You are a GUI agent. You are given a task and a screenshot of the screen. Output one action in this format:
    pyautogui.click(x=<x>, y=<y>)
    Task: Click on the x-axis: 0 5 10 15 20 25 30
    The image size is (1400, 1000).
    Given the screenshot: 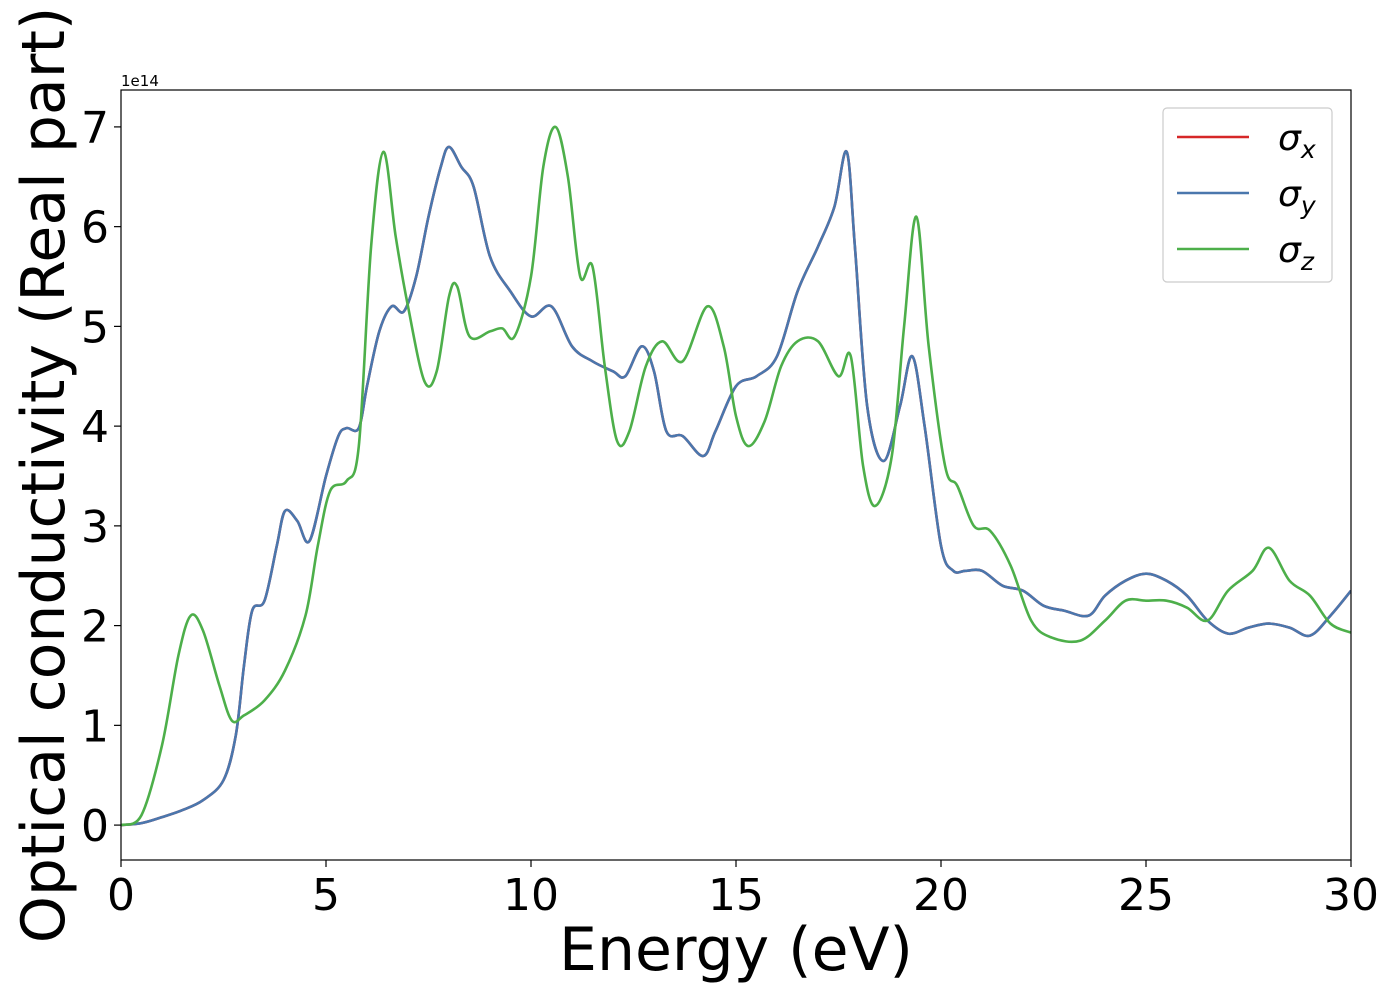 What is the action you would take?
    pyautogui.click(x=743, y=890)
    